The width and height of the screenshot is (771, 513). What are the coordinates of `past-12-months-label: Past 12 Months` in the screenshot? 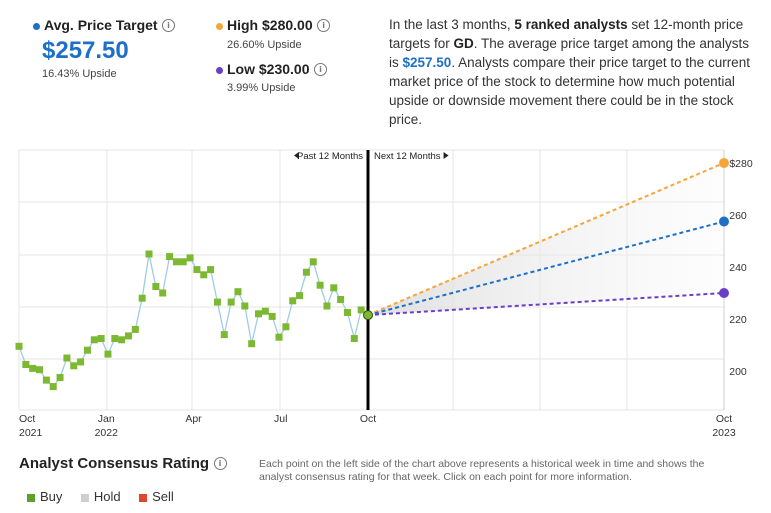 It's located at (330, 156).